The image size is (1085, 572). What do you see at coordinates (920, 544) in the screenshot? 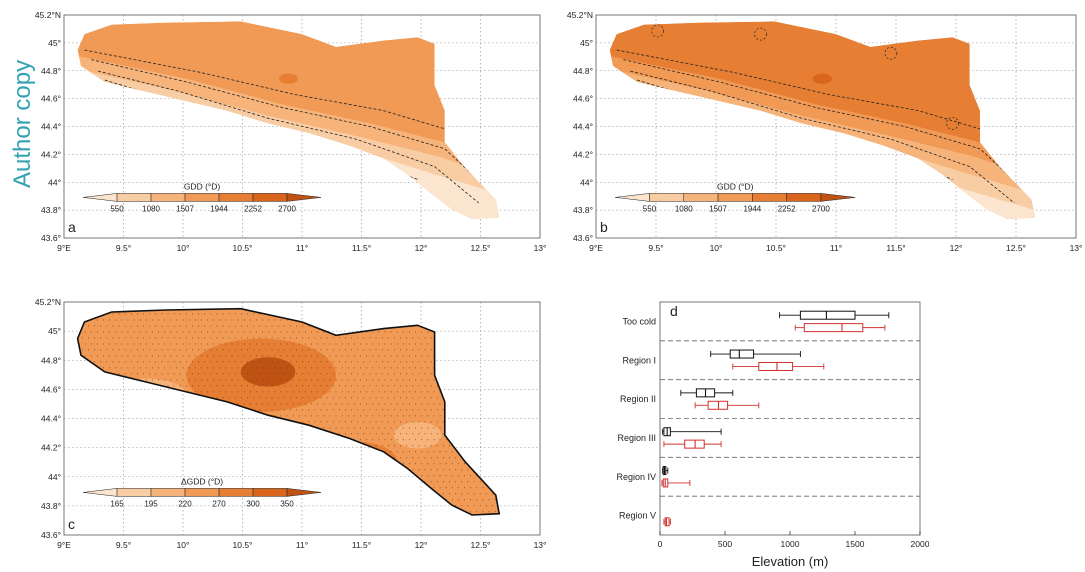
I see `x-tick-label: 2000` at bounding box center [920, 544].